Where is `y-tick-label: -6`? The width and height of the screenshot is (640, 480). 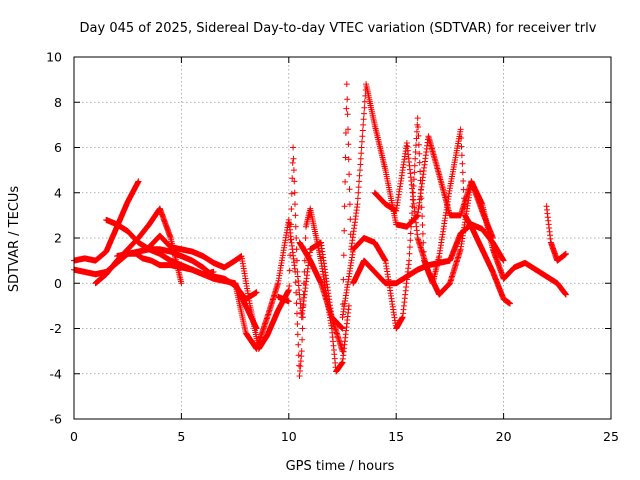
y-tick-label: -6 is located at coordinates (56, 419).